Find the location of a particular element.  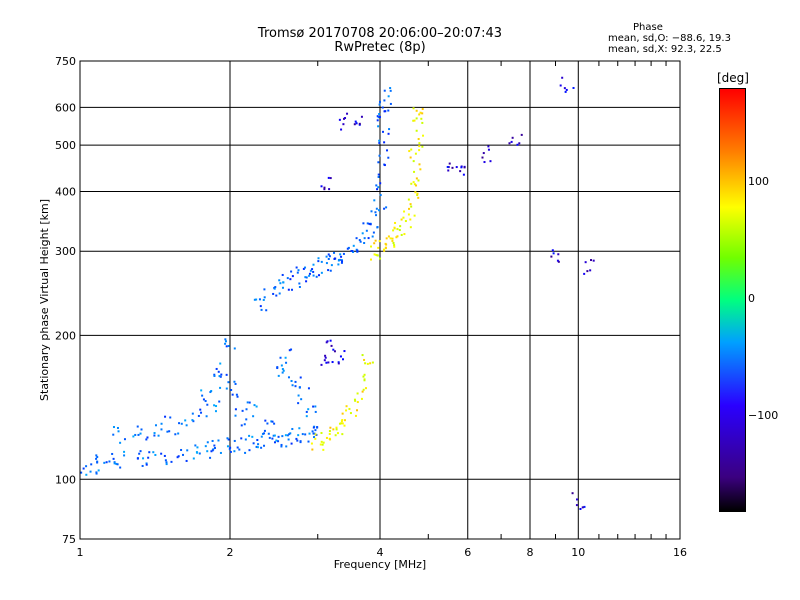

phase-line-o: mean, sd,O: −88.6, 19.3 is located at coordinates (669, 38).